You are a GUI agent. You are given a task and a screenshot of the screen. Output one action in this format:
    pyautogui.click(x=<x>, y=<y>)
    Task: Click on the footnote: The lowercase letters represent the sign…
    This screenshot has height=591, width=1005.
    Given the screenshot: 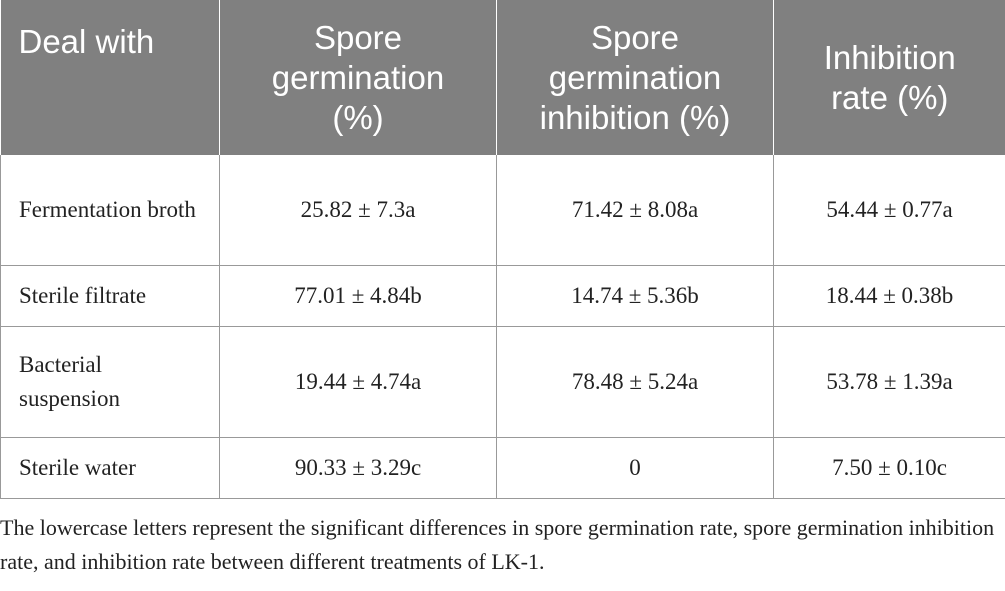 What is the action you would take?
    pyautogui.click(x=497, y=544)
    